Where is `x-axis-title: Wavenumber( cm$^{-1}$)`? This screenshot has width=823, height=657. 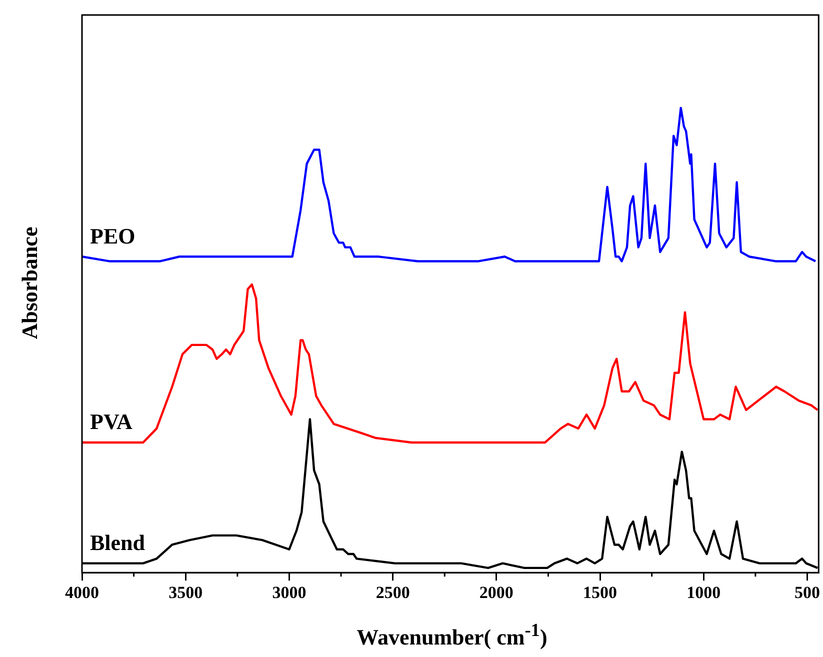
x-axis-title: Wavenumber( cm$^{-1}$) is located at coordinates (452, 635).